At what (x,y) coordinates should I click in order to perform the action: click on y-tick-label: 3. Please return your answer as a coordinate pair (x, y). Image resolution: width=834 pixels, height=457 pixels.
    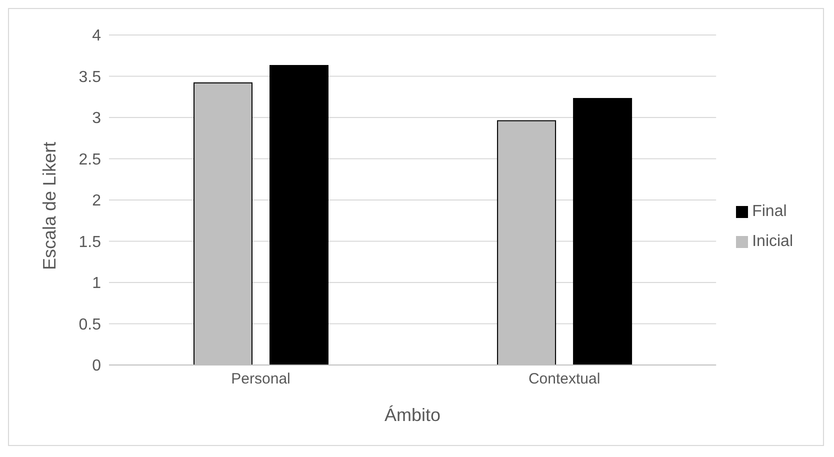
    Looking at the image, I should click on (97, 119).